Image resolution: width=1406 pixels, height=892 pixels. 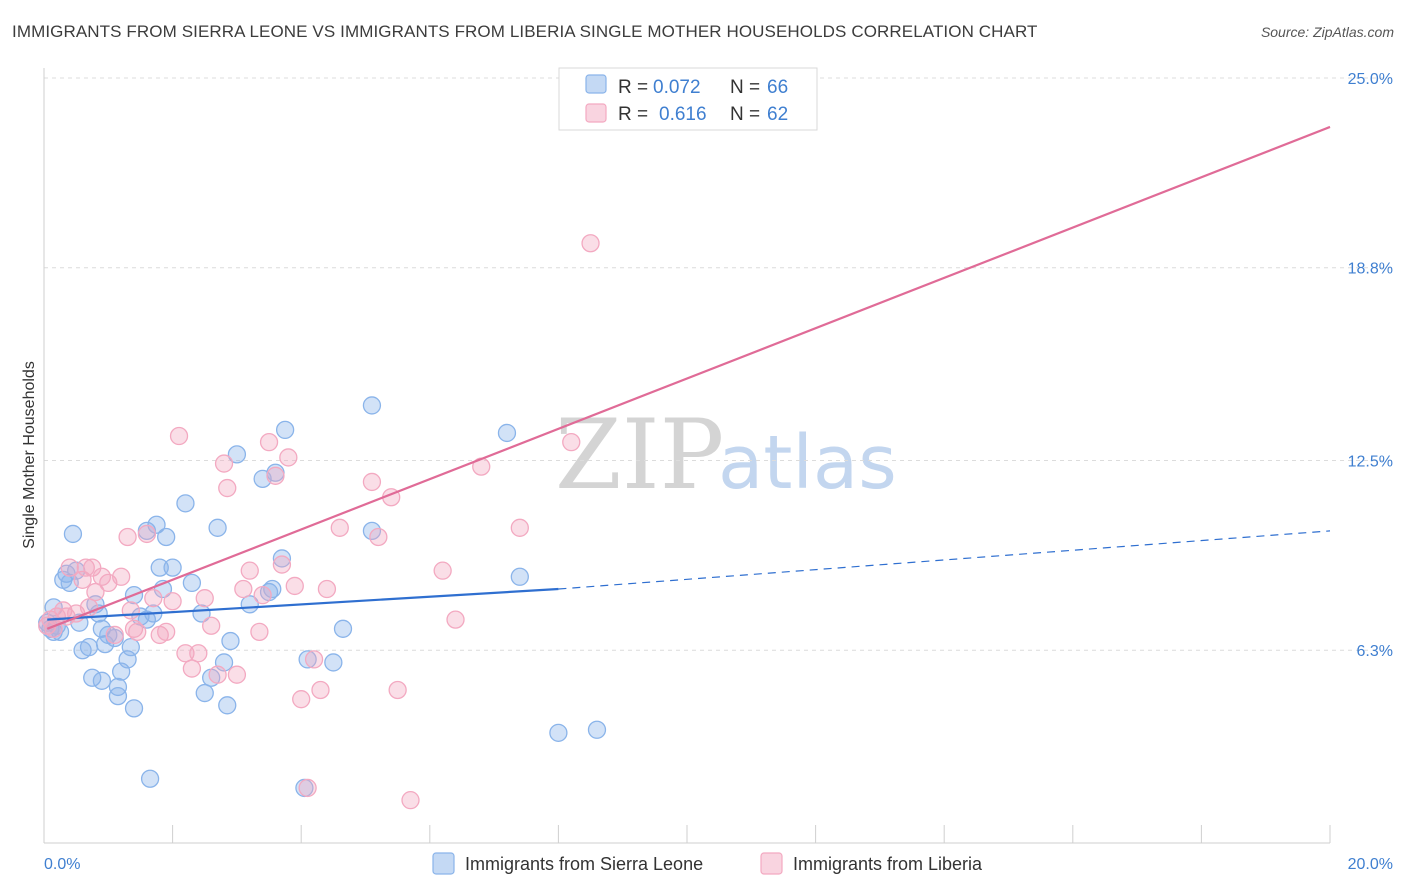 I want to click on legend-r-value: 0.616, so click(x=683, y=114).